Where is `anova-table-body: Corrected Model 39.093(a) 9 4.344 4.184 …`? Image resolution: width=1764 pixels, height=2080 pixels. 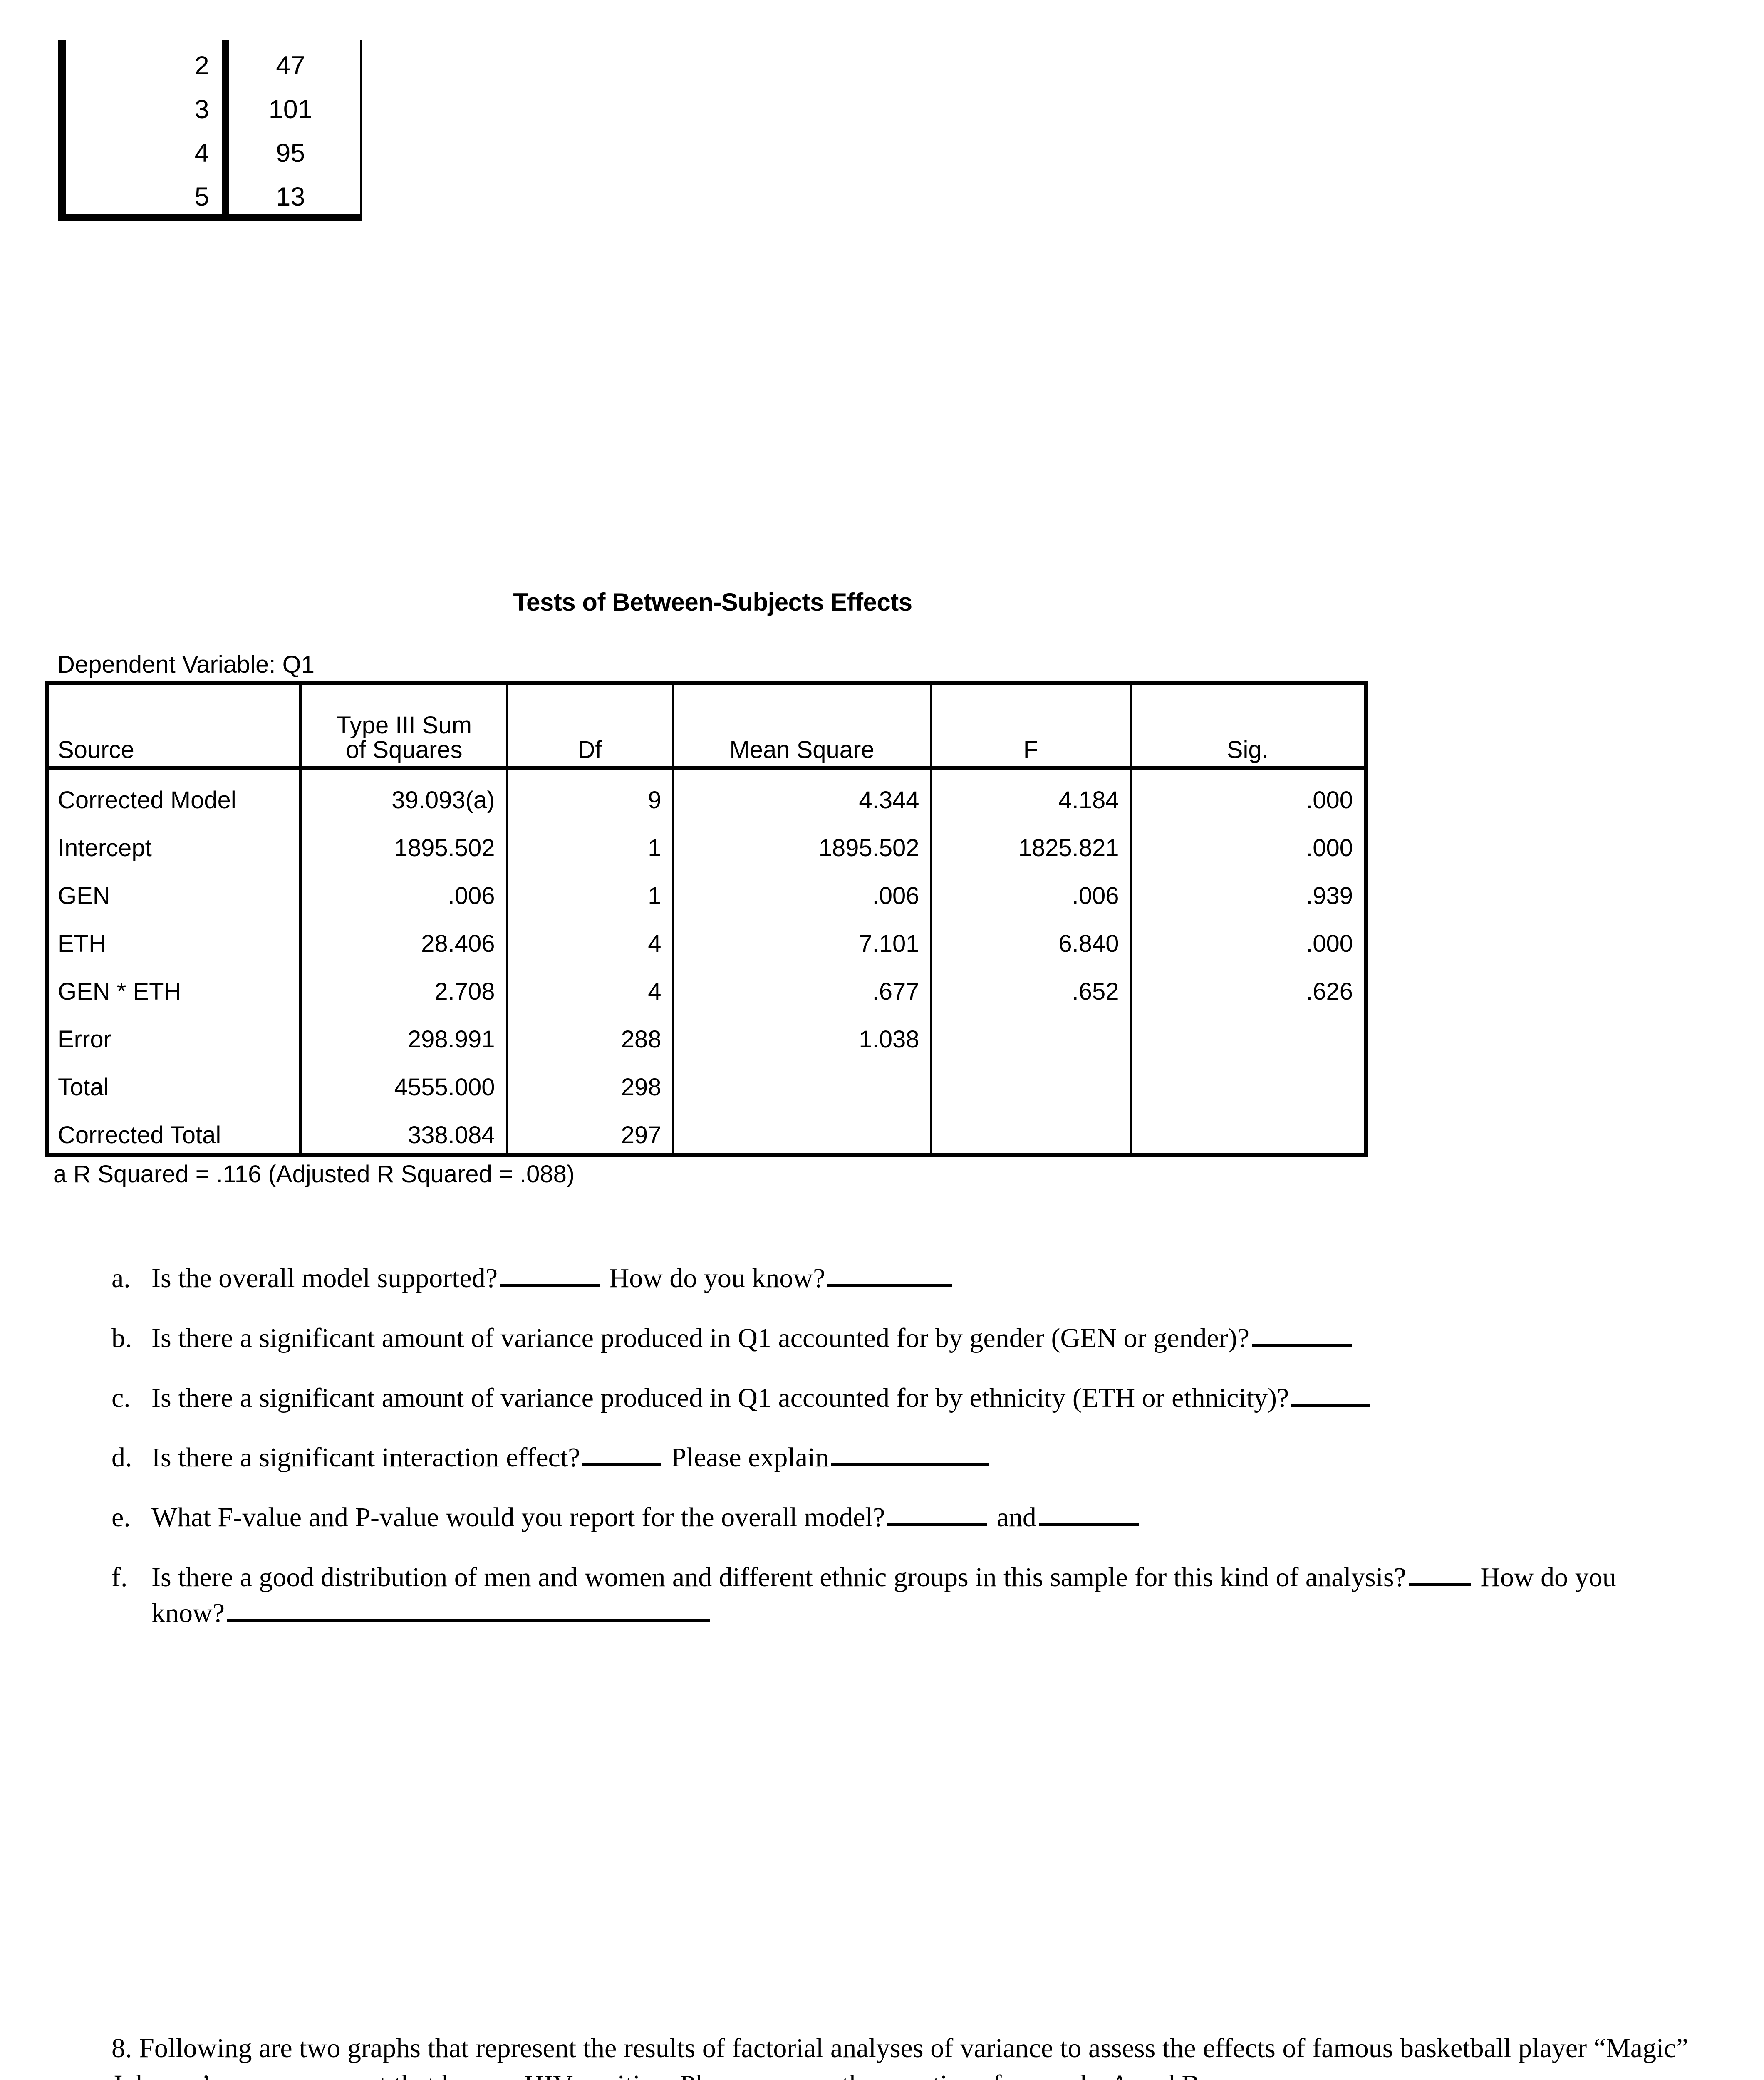 anova-table-body: Corrected Model 39.093(a) 9 4.344 4.184 … is located at coordinates (707, 961).